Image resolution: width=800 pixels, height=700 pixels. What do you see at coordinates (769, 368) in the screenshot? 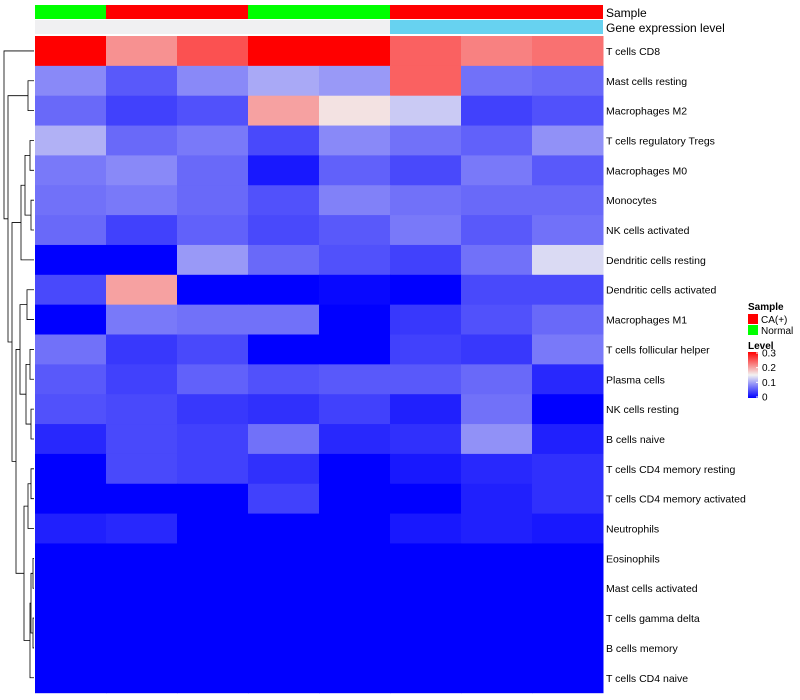
I see `legend-level-tick-label: 0.2` at bounding box center [769, 368].